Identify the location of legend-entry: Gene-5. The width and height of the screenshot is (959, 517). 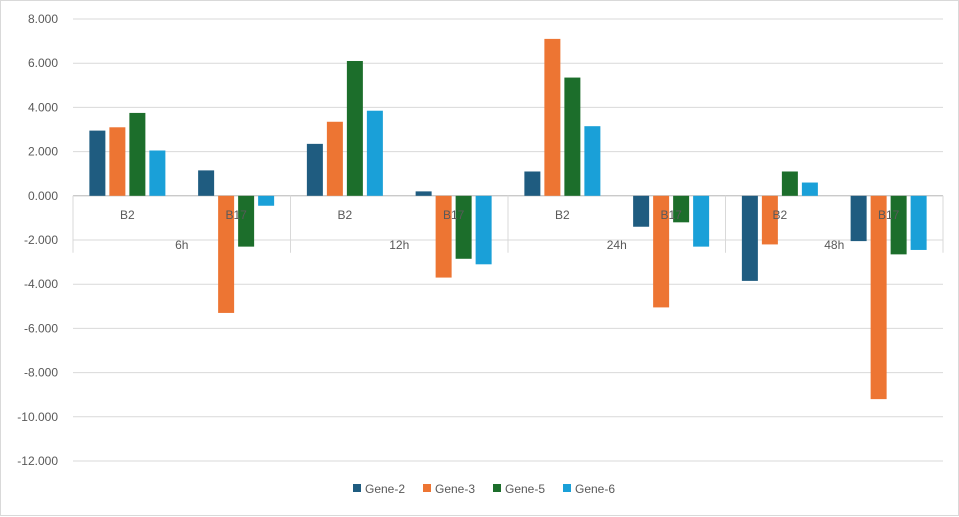
(525, 489).